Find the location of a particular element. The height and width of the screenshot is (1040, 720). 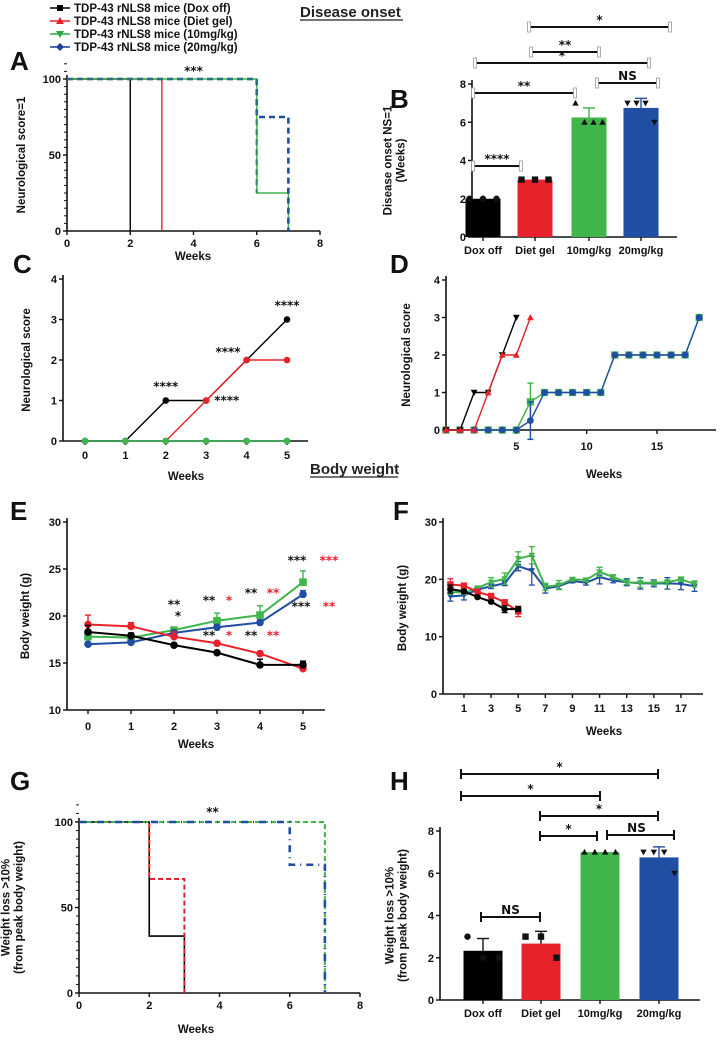

y-axis-label-line: Neurological score is located at coordinates (407, 355).